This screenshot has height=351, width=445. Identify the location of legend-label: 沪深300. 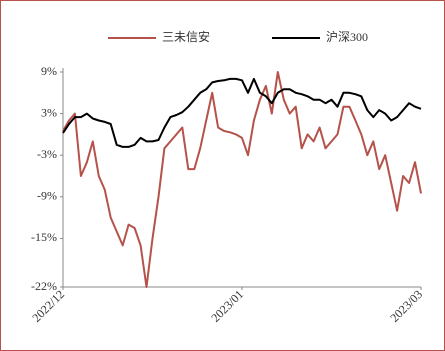
(347, 37).